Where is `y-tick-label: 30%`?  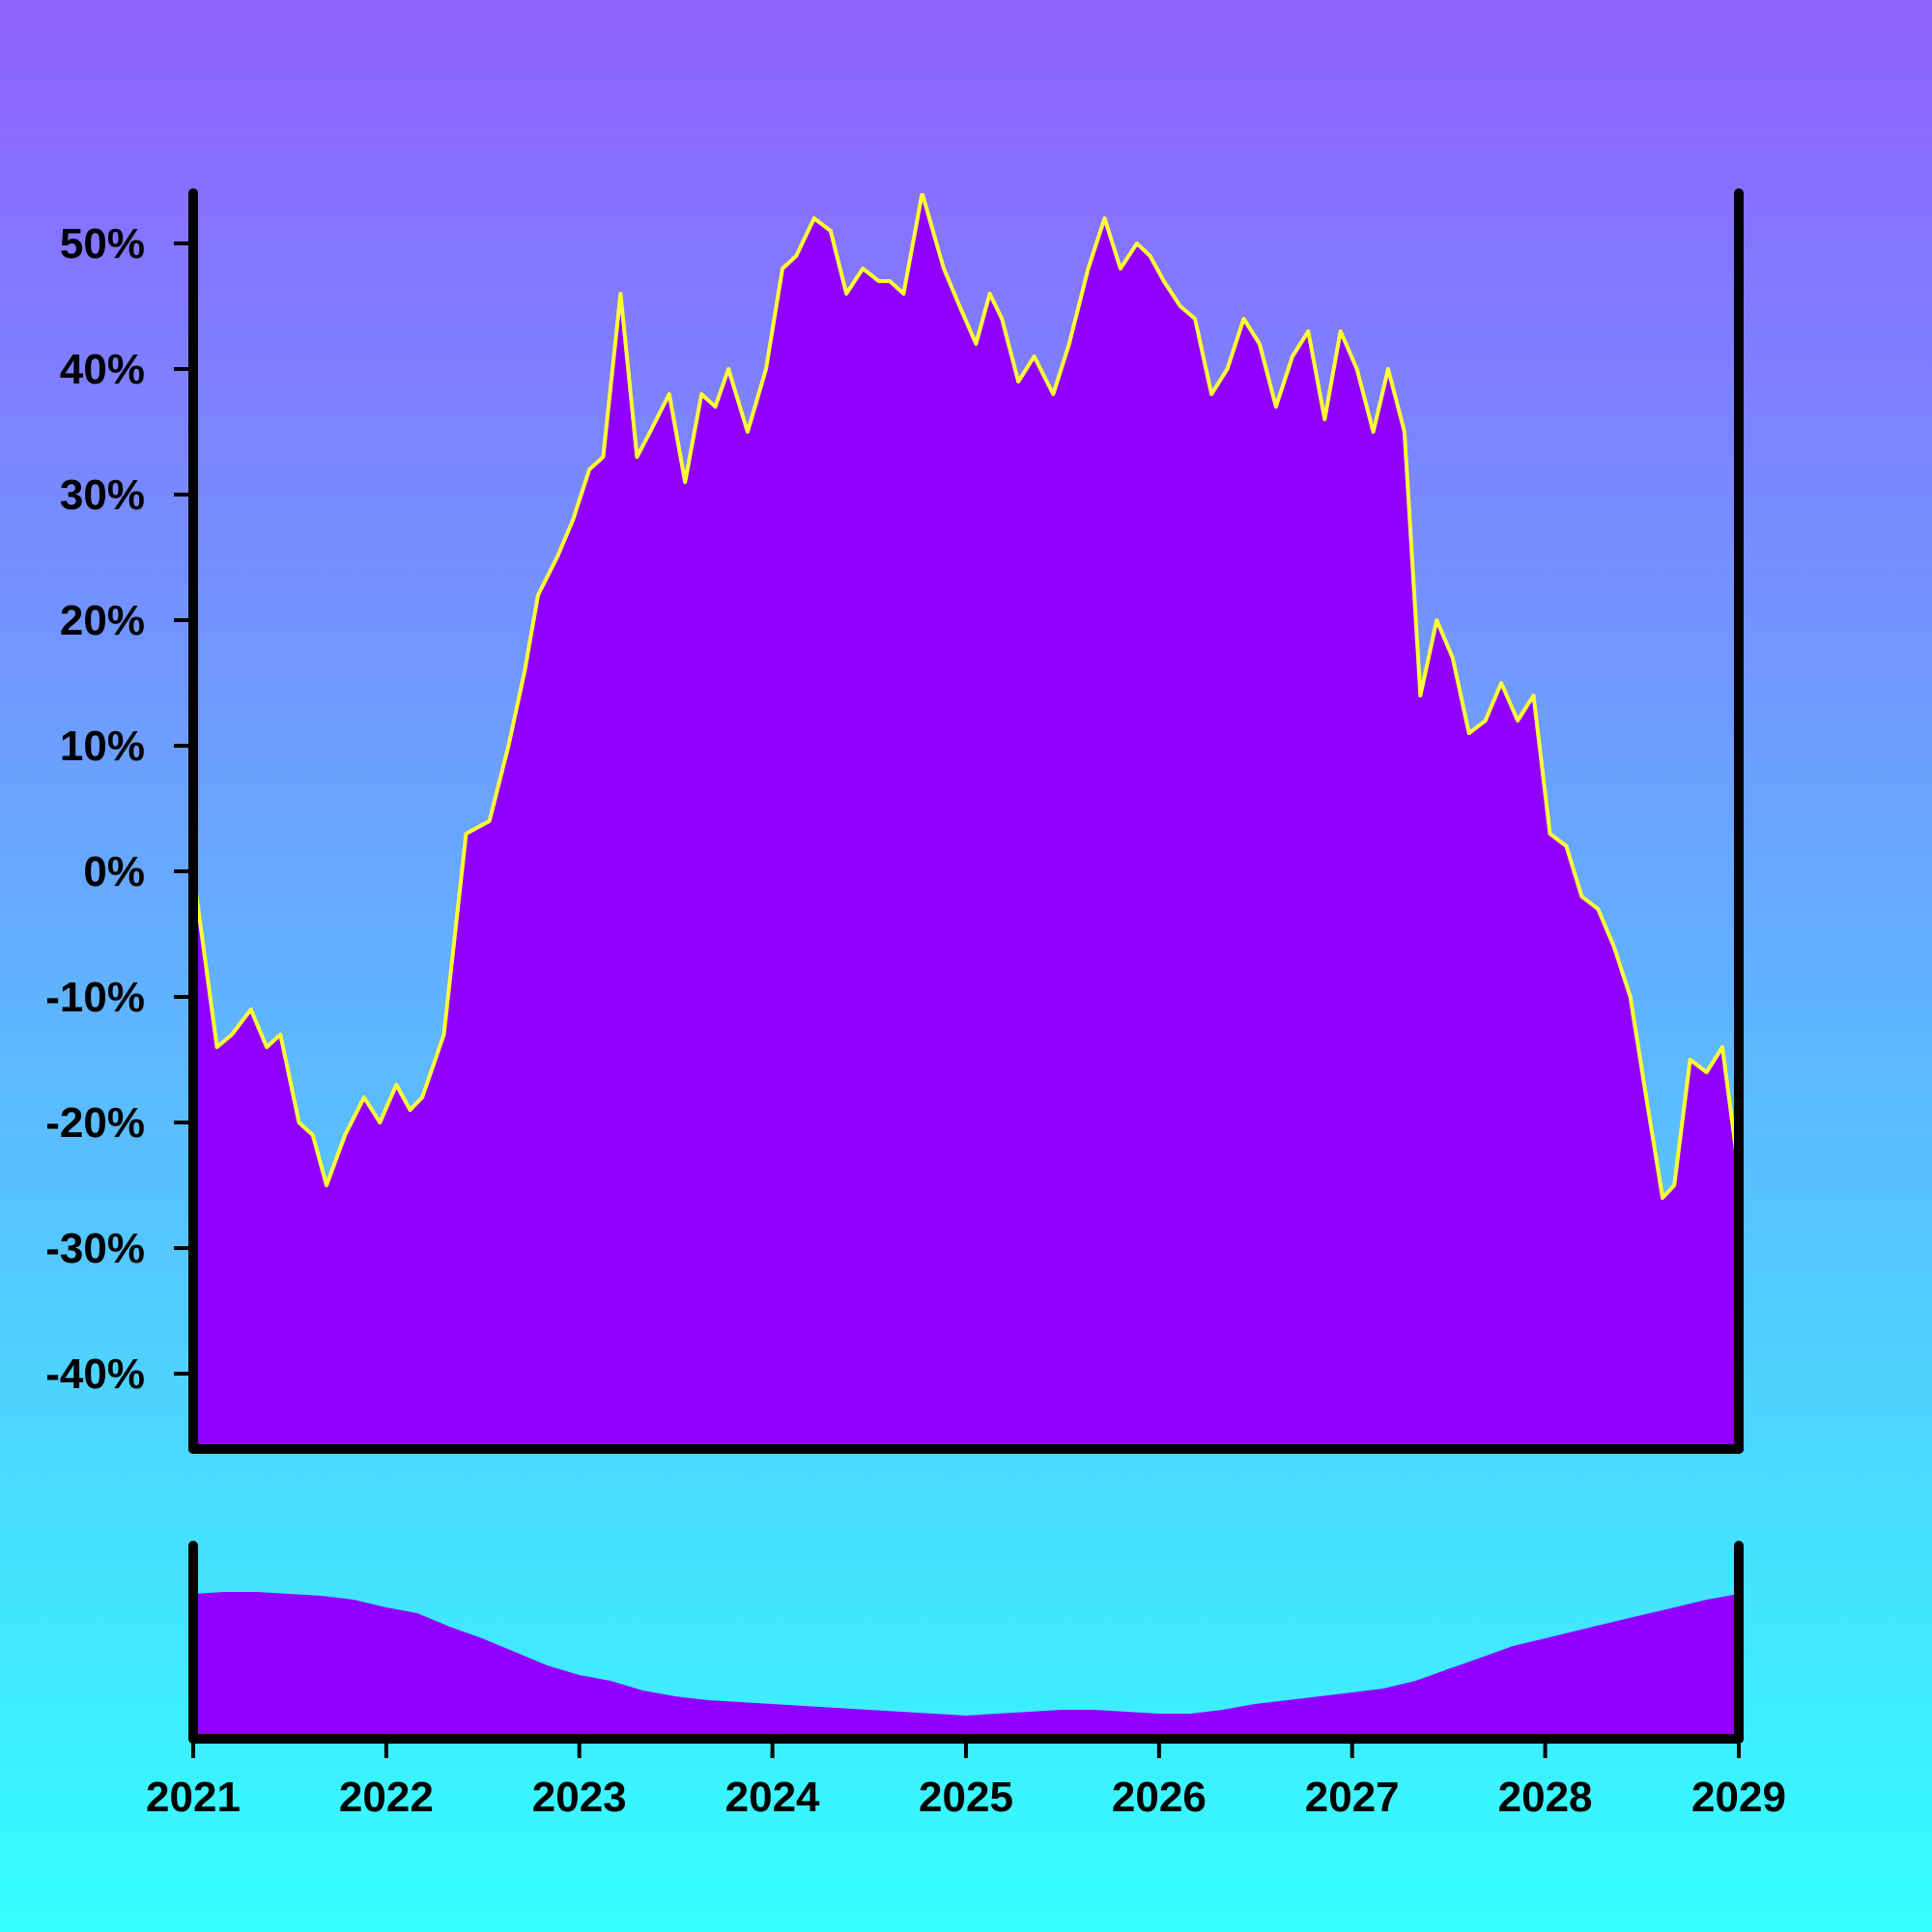 y-tick-label: 30% is located at coordinates (102, 495).